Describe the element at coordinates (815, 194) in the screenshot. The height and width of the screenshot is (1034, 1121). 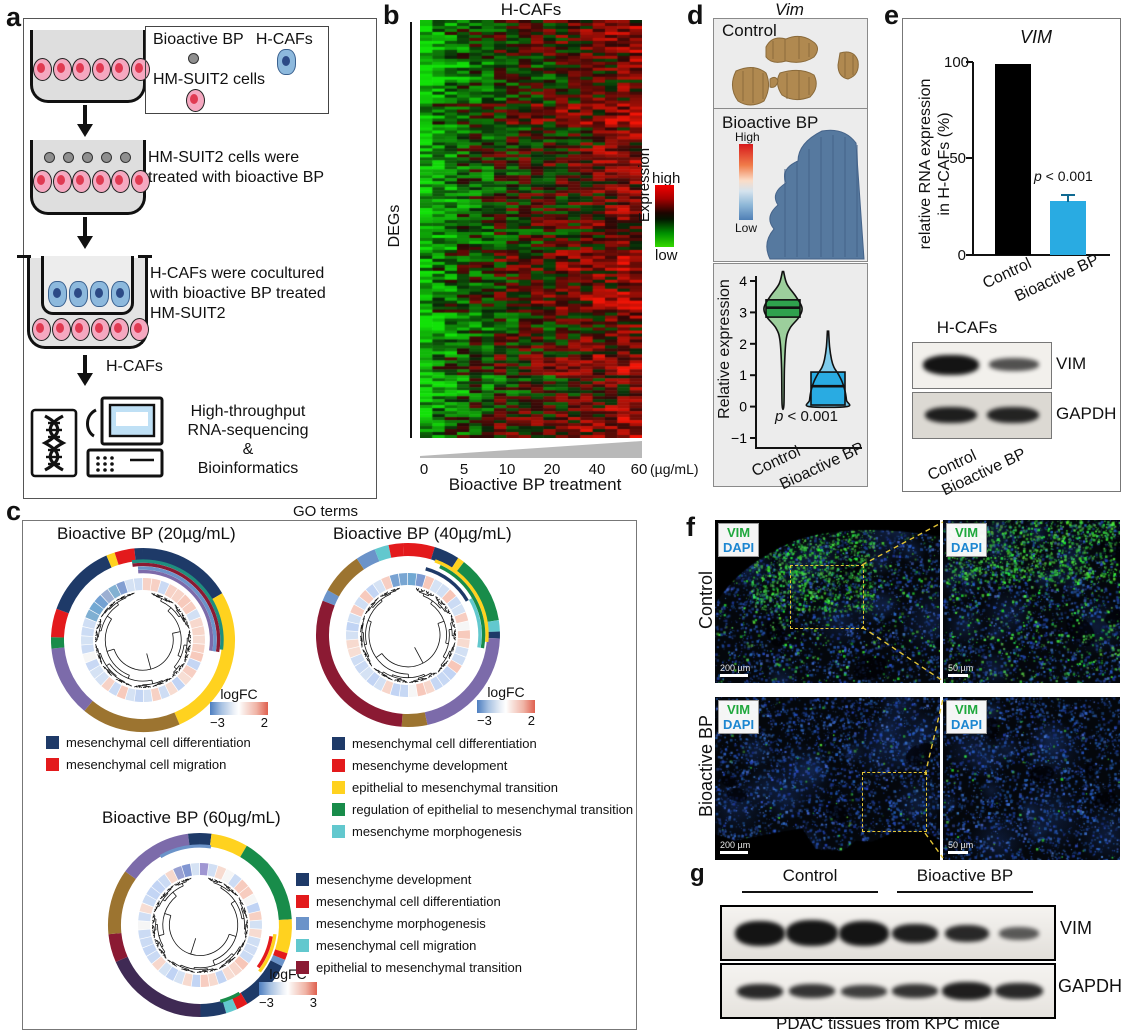
I see `spatial-bp-tissue` at that location.